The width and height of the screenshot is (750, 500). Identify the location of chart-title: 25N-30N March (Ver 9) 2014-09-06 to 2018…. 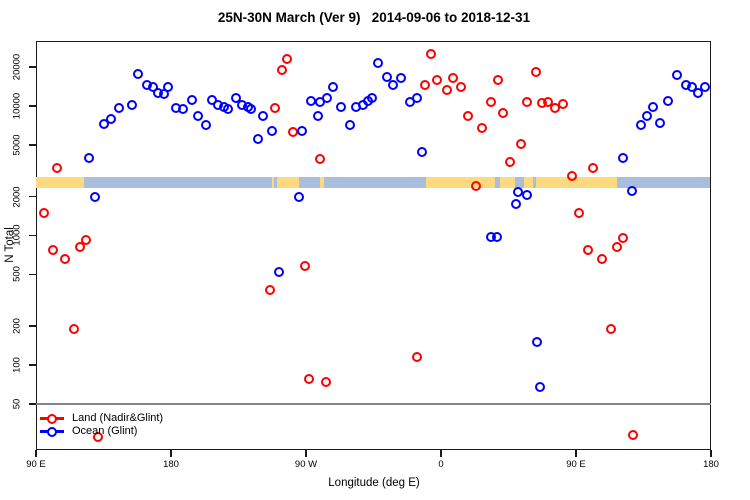
(374, 17).